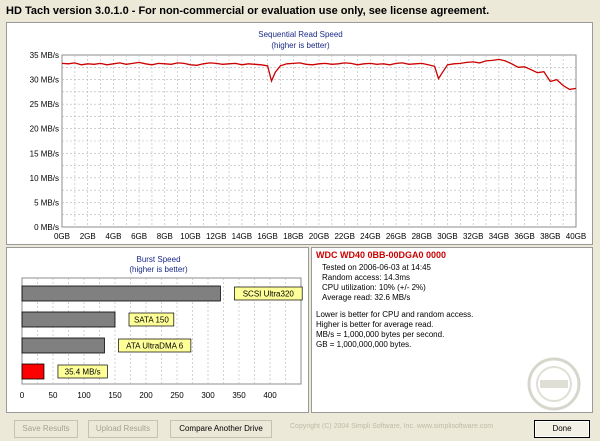 The image size is (600, 441). I want to click on read-x-tick-label: 26GB, so click(396, 236).